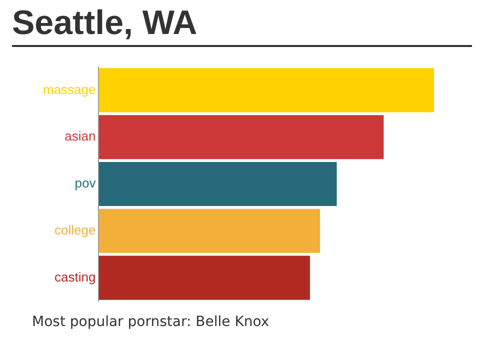 This screenshot has height=345, width=484. What do you see at coordinates (151, 322) in the screenshot?
I see `text: Most popular pornstar: Belle Knox` at bounding box center [151, 322].